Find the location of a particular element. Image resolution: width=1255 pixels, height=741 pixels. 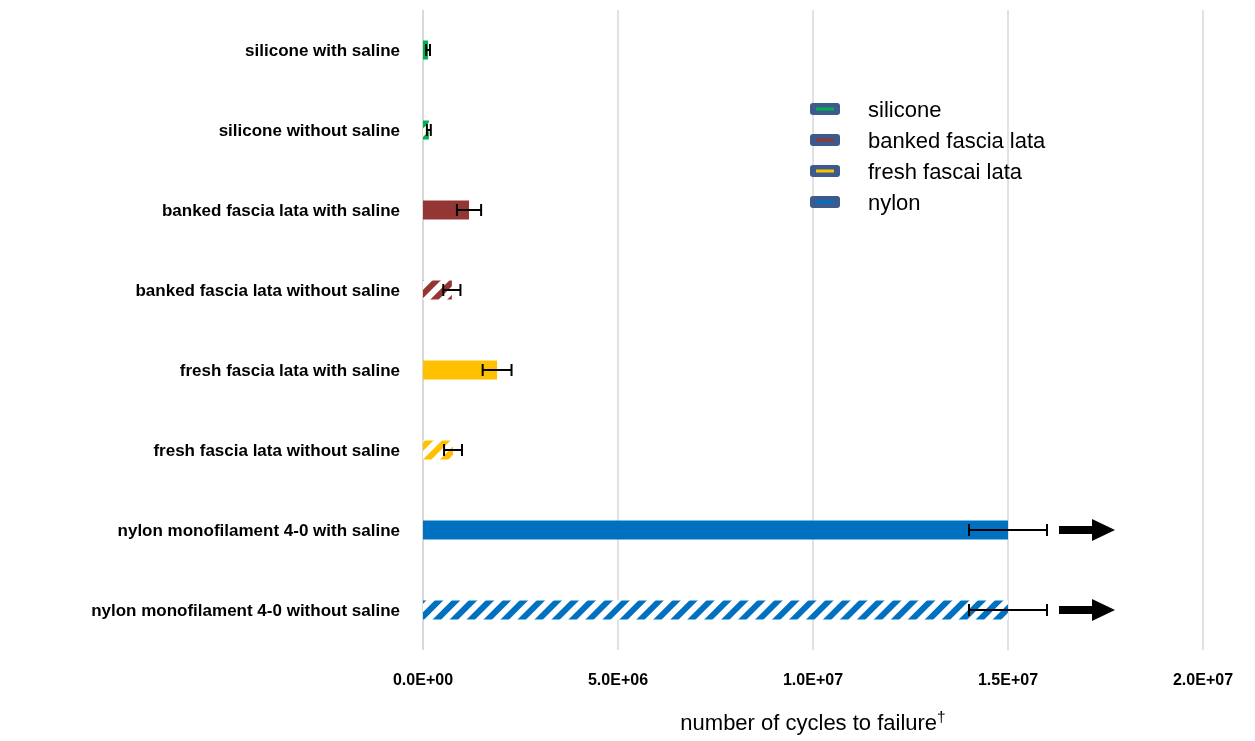

y-tick-label: silicone with saline is located at coordinates (322, 50).